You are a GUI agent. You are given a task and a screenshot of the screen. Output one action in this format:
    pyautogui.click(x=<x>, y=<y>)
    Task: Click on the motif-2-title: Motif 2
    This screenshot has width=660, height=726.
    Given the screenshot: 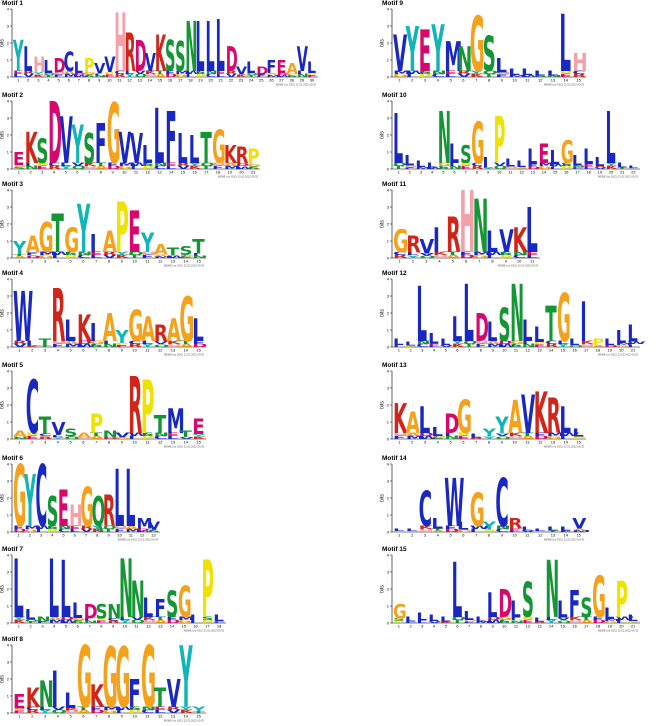 What is the action you would take?
    pyautogui.click(x=12, y=95)
    